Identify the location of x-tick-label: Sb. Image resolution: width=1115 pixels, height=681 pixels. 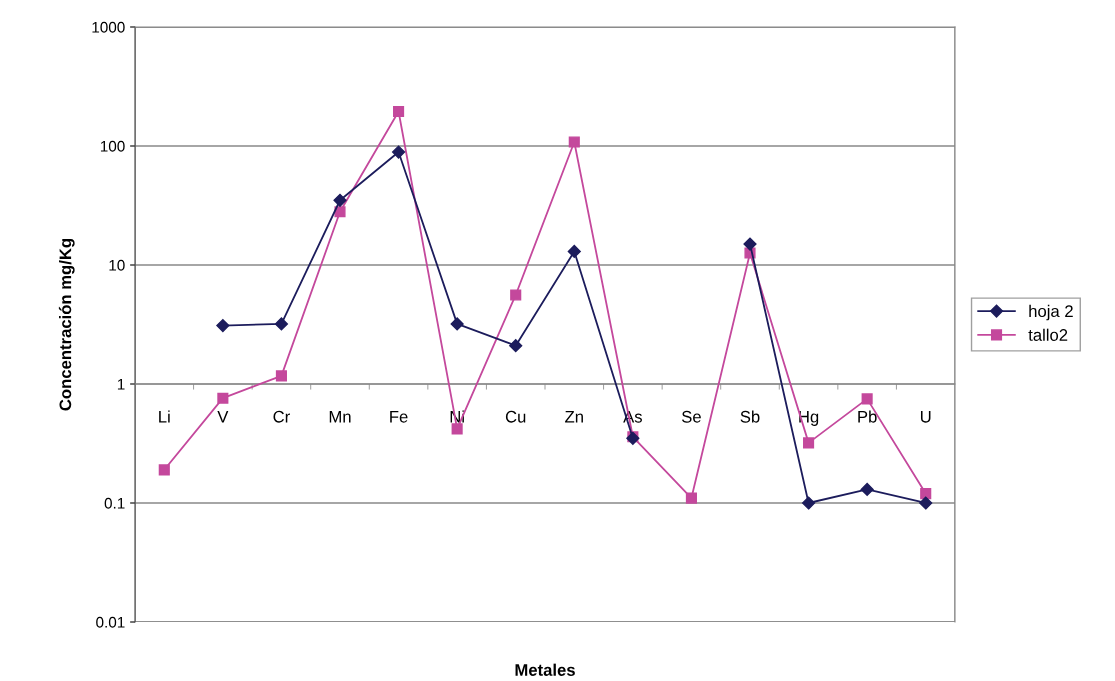
(750, 416).